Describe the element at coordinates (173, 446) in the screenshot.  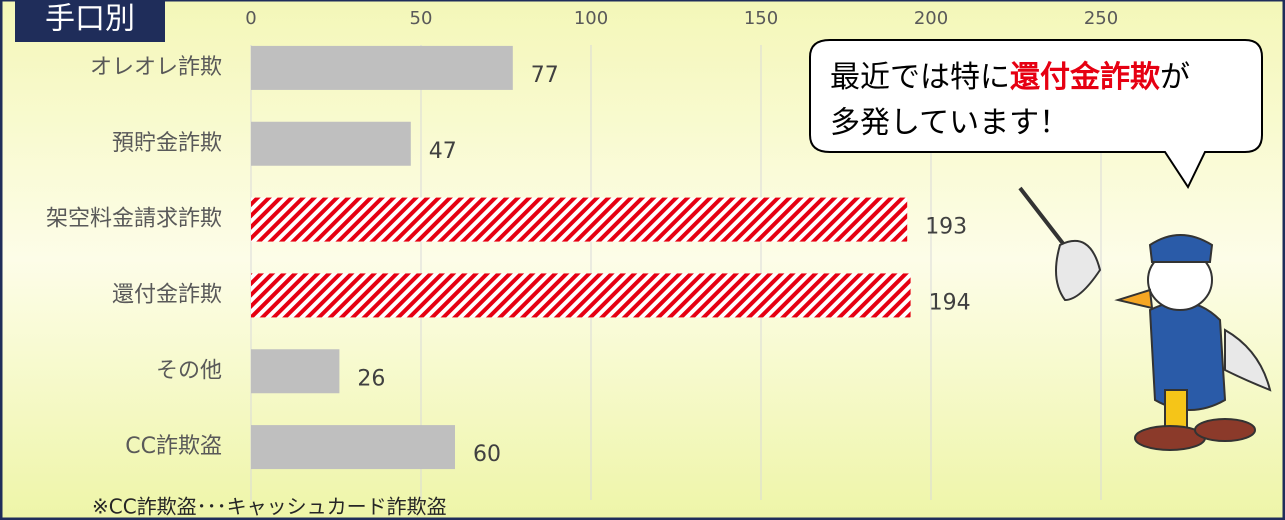
I see `y-tick-label: CC詐欺盗` at that location.